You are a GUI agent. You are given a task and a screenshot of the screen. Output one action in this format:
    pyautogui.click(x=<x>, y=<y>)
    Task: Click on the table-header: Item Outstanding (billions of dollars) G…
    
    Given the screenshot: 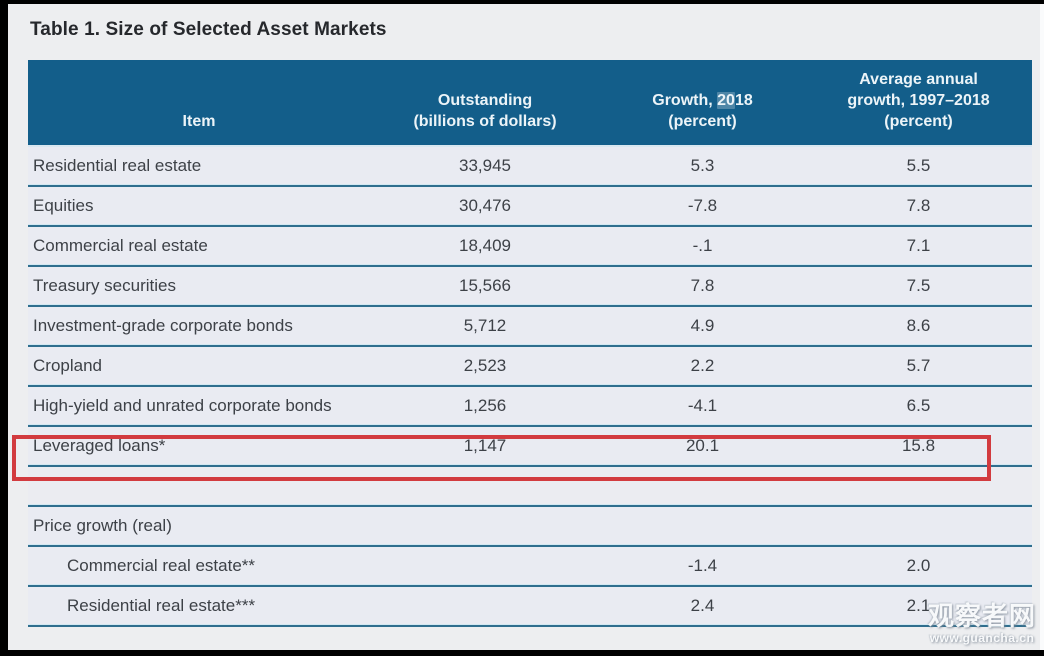 What is the action you would take?
    pyautogui.click(x=530, y=103)
    